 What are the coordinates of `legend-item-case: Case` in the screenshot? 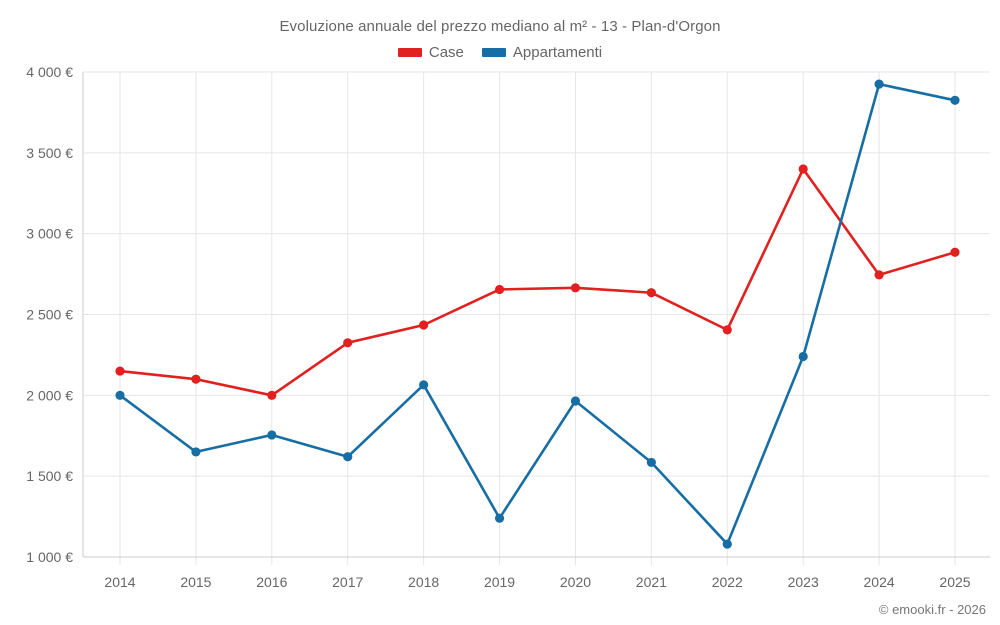 It's located at (430, 52).